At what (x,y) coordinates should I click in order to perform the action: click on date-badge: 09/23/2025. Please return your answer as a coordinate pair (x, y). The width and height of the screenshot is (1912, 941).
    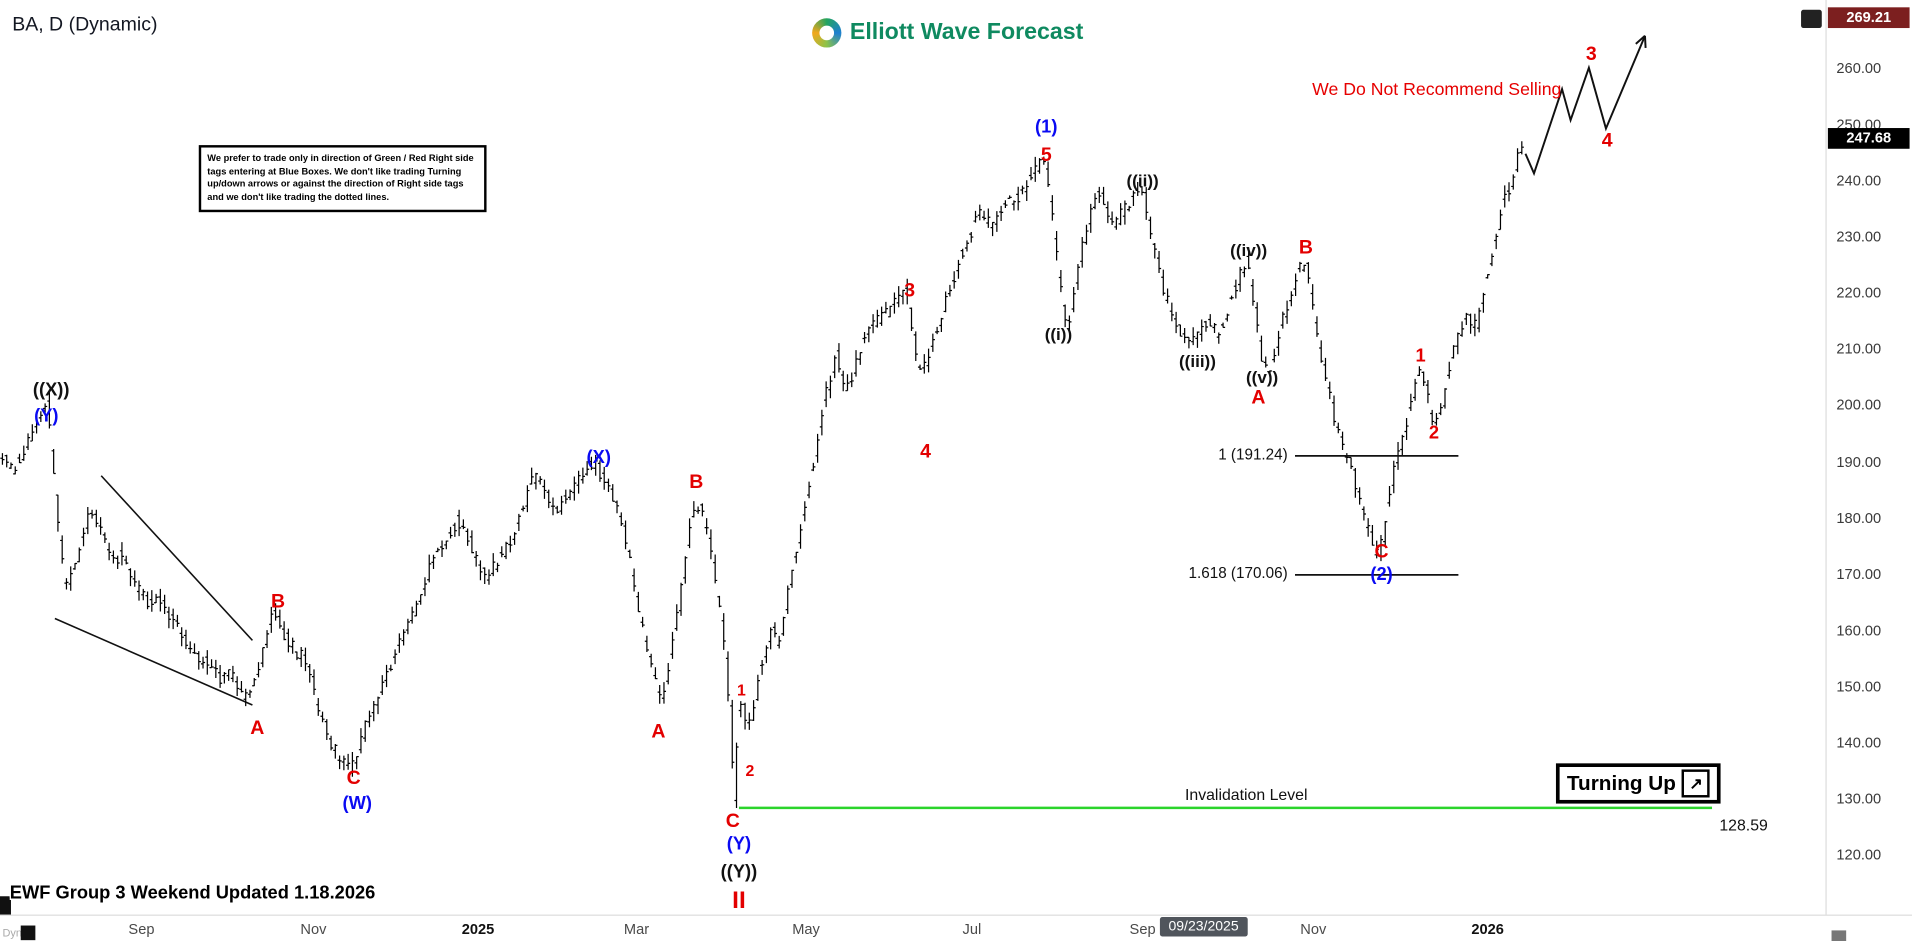
    Looking at the image, I should click on (1203, 926).